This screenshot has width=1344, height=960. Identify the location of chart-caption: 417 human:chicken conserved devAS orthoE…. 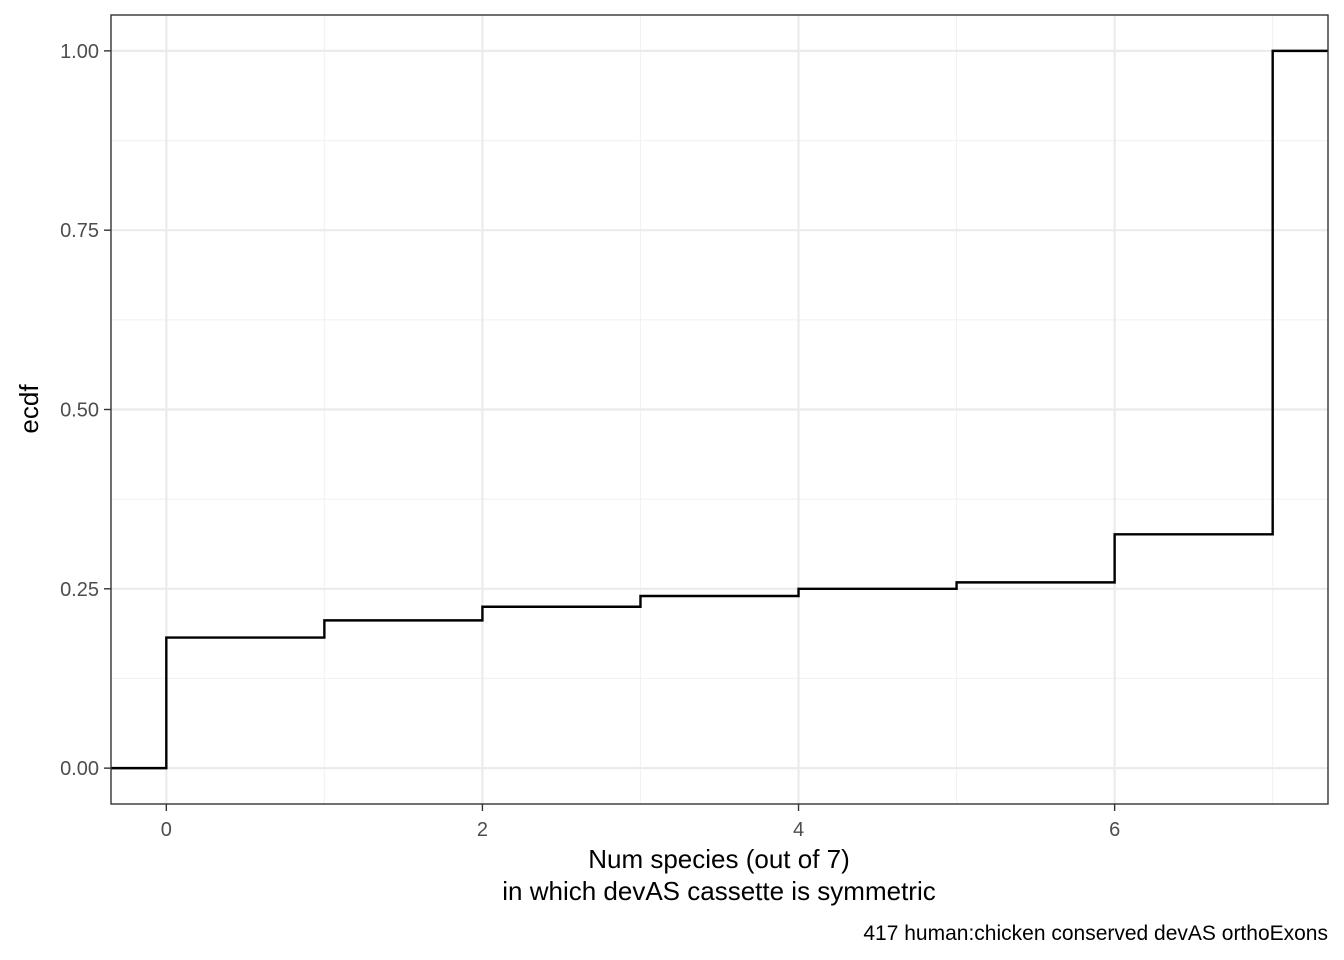
(1095, 933).